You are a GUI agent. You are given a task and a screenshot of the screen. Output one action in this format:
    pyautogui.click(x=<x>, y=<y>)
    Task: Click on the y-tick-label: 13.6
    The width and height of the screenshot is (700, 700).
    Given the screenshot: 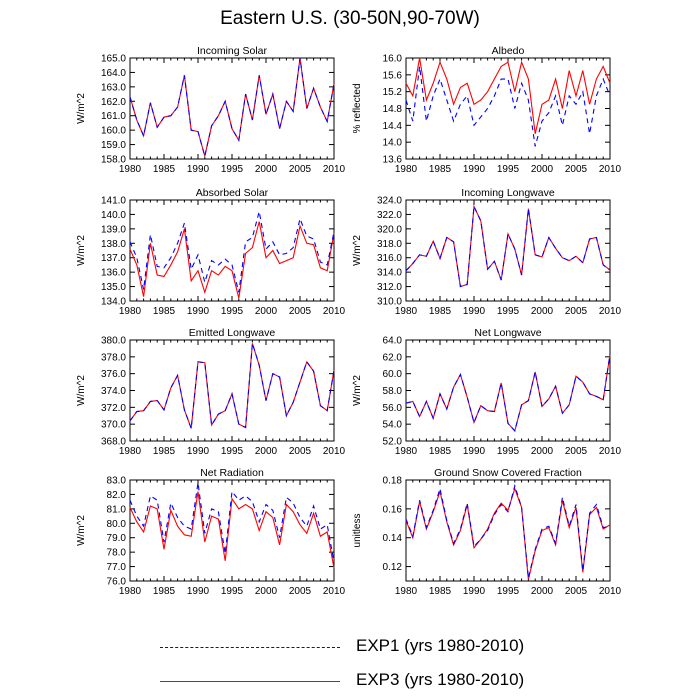 What is the action you would take?
    pyautogui.click(x=393, y=160)
    